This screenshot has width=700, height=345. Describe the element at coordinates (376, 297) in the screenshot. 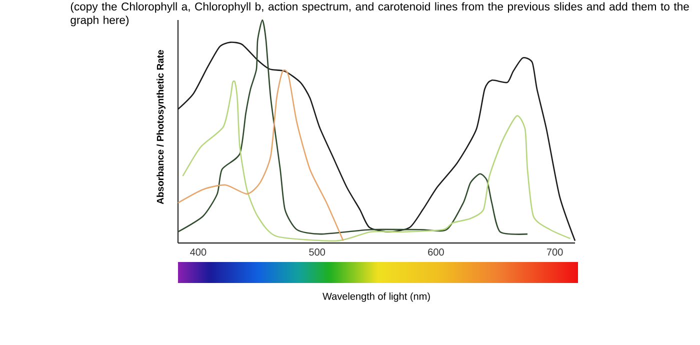

I see `x-axis-title: Wavelength of light (nm)` at that location.